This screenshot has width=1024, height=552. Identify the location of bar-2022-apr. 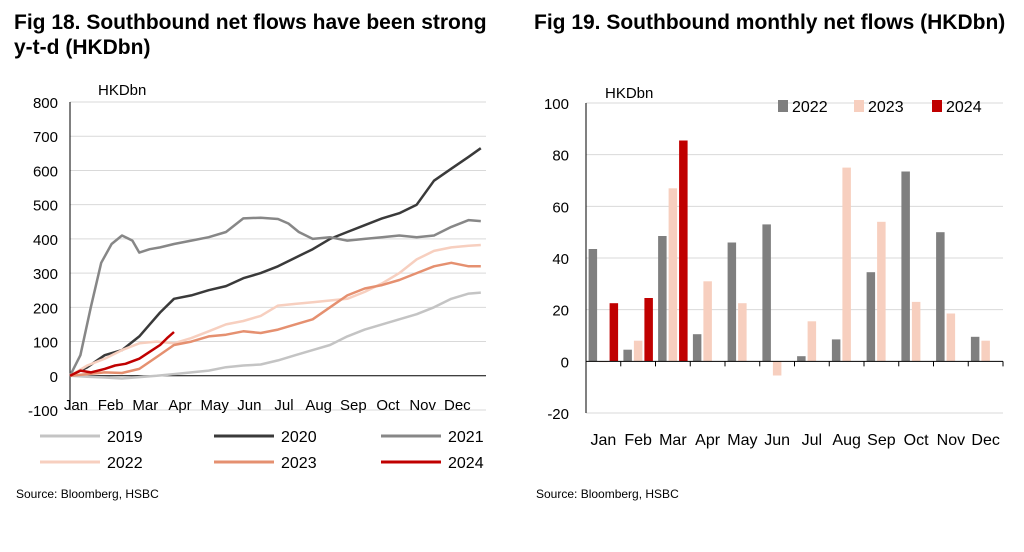
(697, 348).